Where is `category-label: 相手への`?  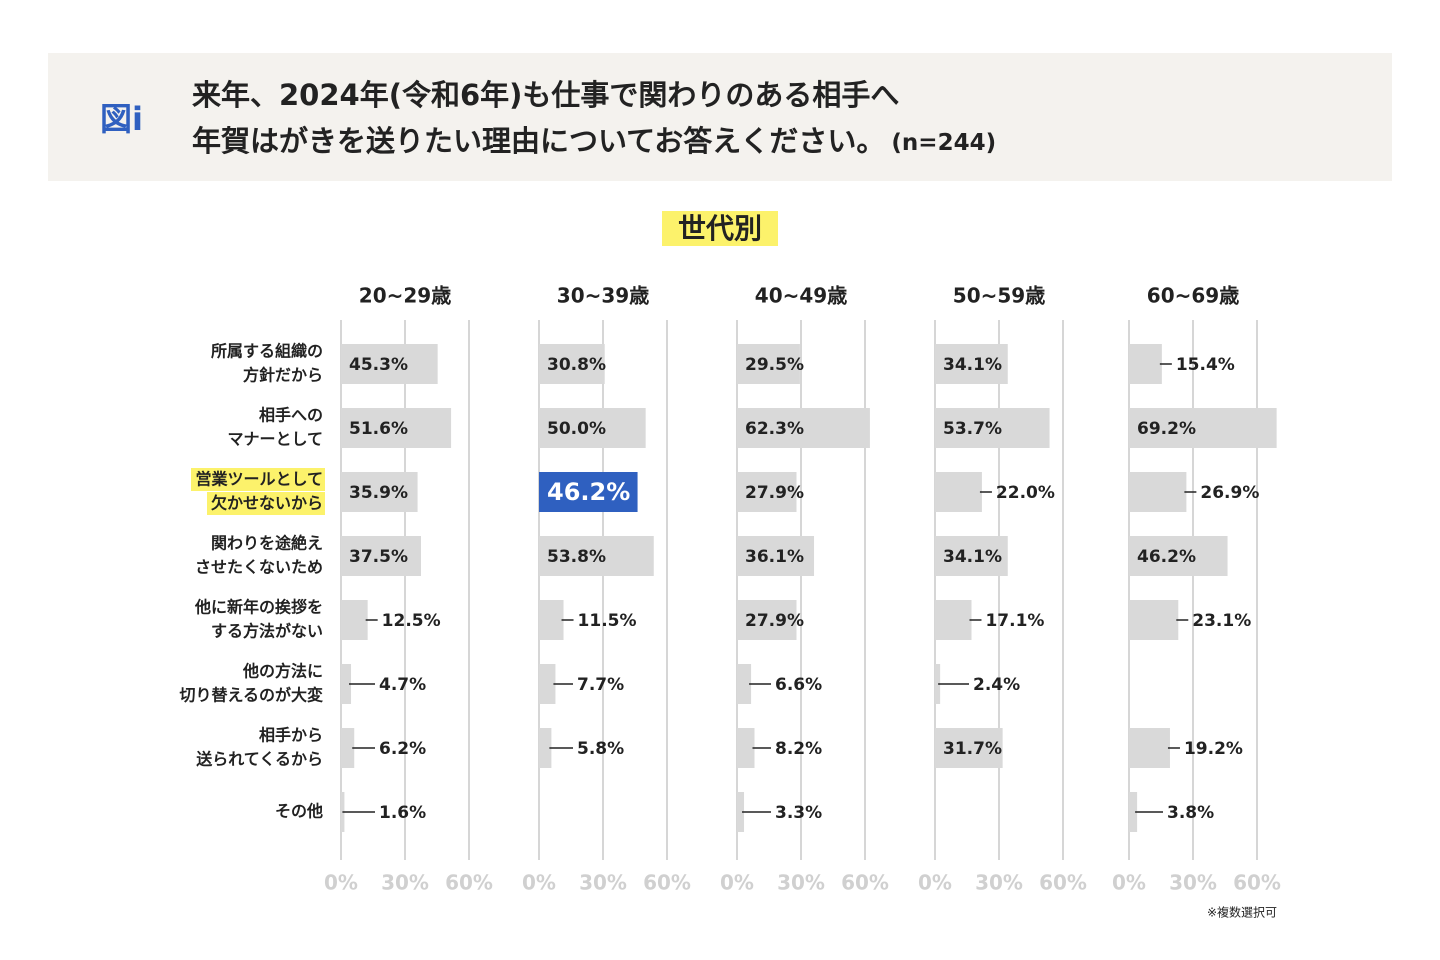 category-label: 相手への is located at coordinates (291, 415).